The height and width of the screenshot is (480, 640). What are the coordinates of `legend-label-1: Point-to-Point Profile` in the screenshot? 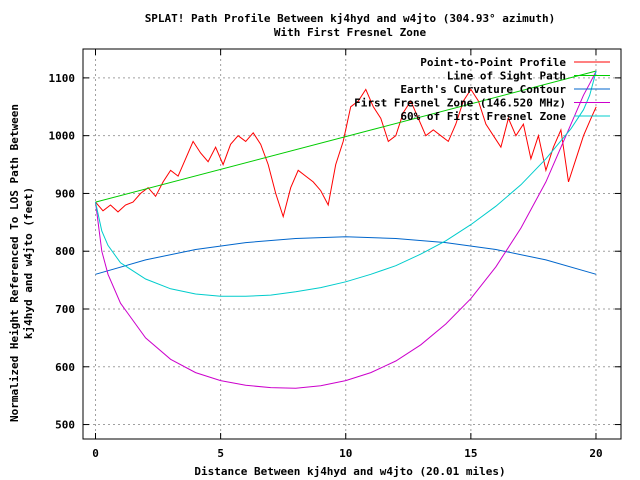 It's located at (493, 62).